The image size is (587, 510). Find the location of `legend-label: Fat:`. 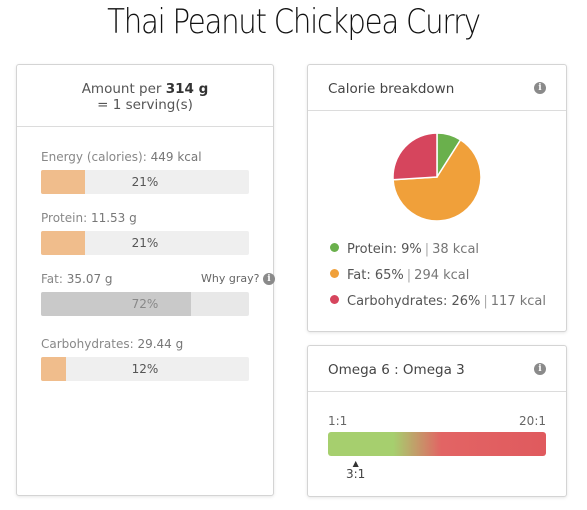

legend-label: Fat: is located at coordinates (359, 275).